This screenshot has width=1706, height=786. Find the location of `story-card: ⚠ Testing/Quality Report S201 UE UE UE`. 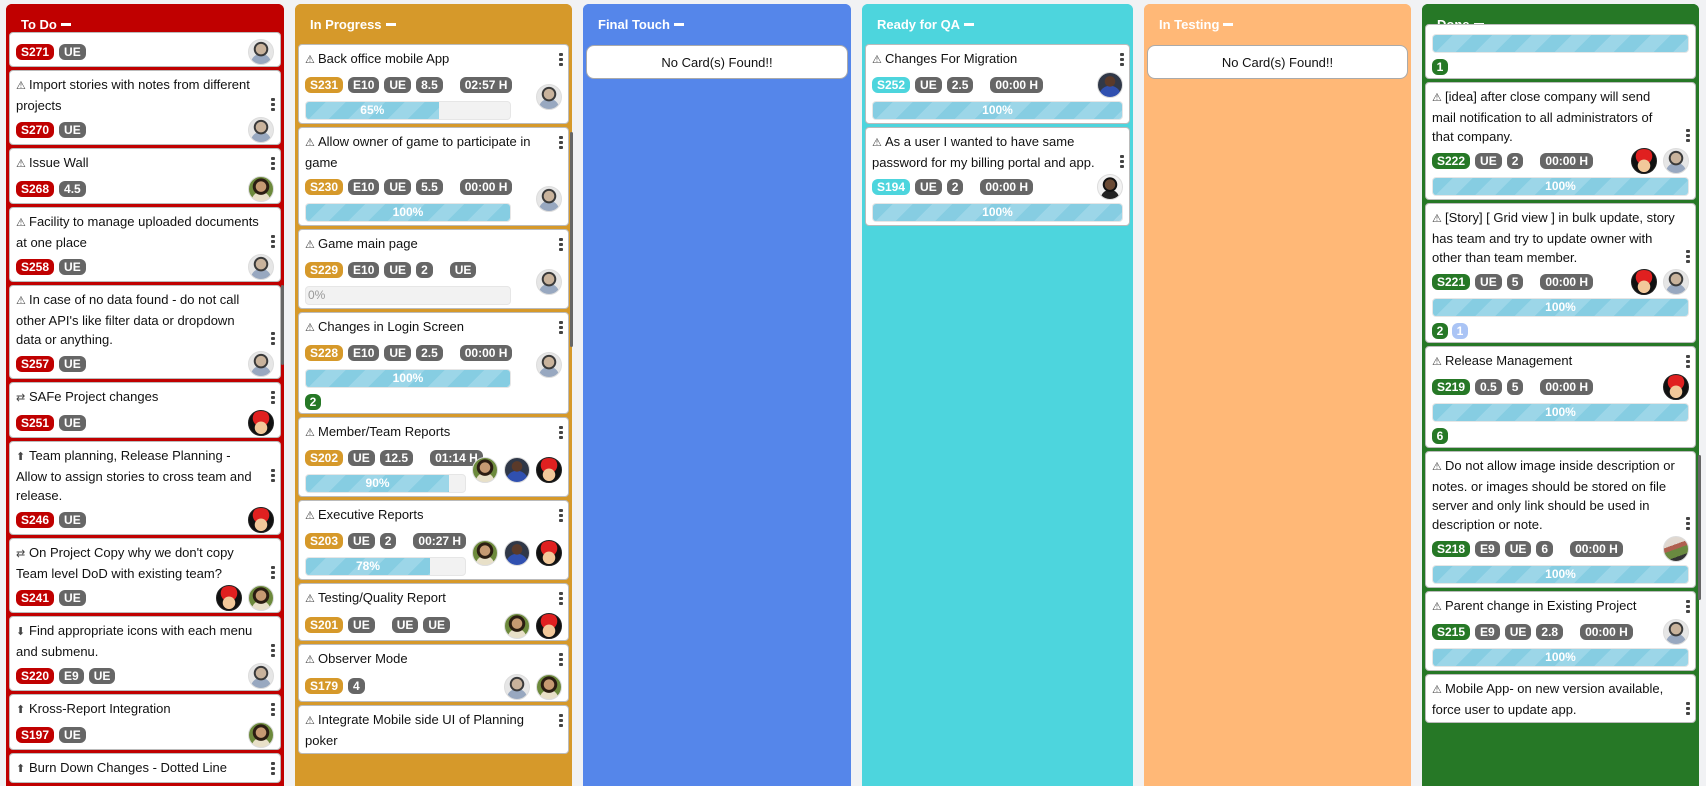

story-card: ⚠ Testing/Quality Report S201 UE UE UE is located at coordinates (433, 612).